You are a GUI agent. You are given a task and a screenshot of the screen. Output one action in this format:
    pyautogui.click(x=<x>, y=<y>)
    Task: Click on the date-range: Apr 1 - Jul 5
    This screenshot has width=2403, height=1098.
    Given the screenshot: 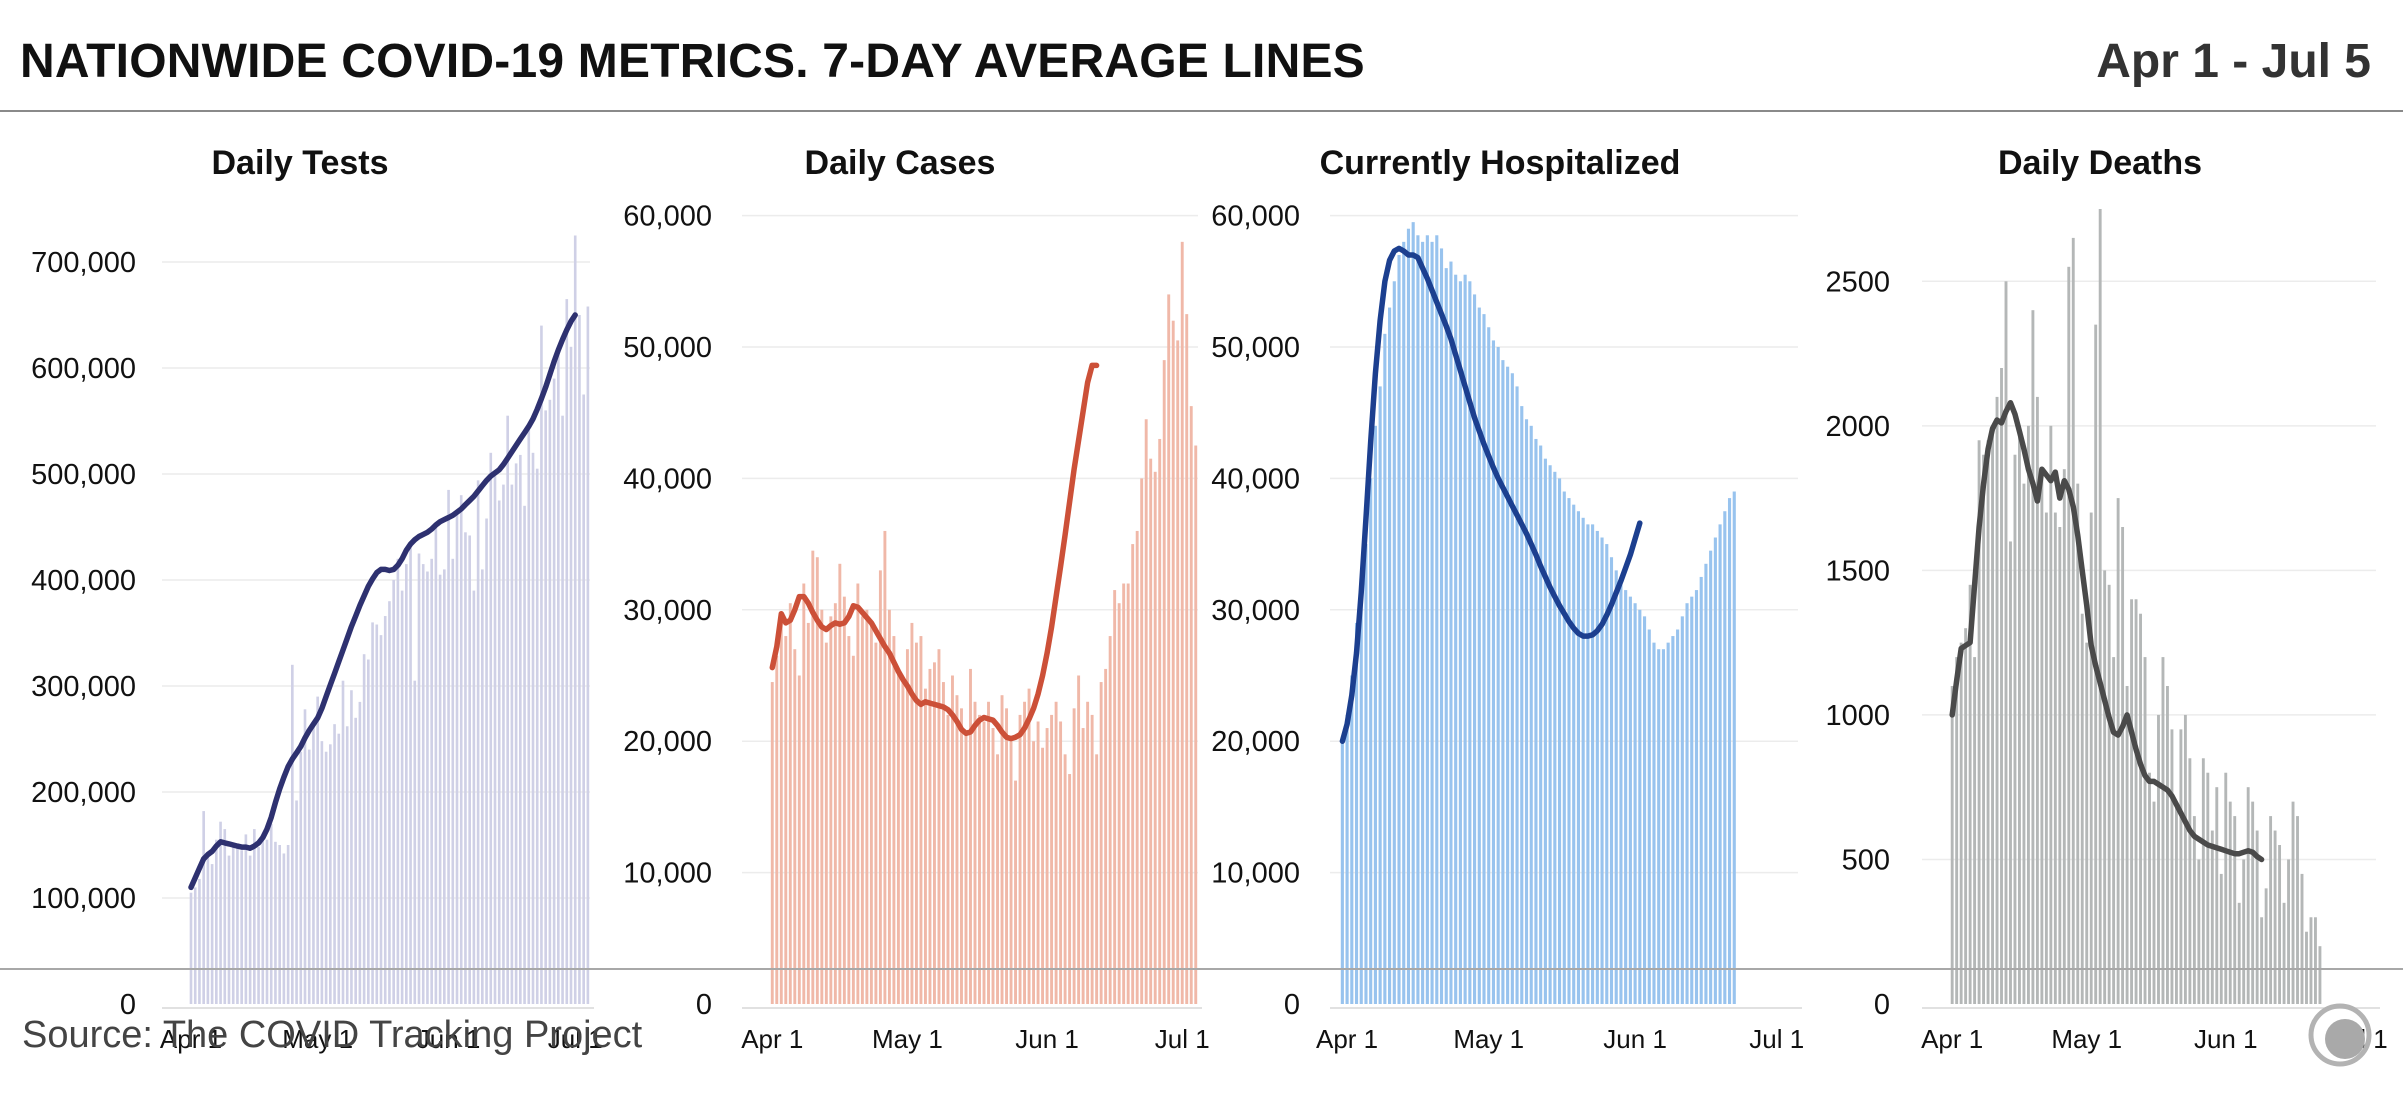 What is the action you would take?
    pyautogui.click(x=2233, y=61)
    